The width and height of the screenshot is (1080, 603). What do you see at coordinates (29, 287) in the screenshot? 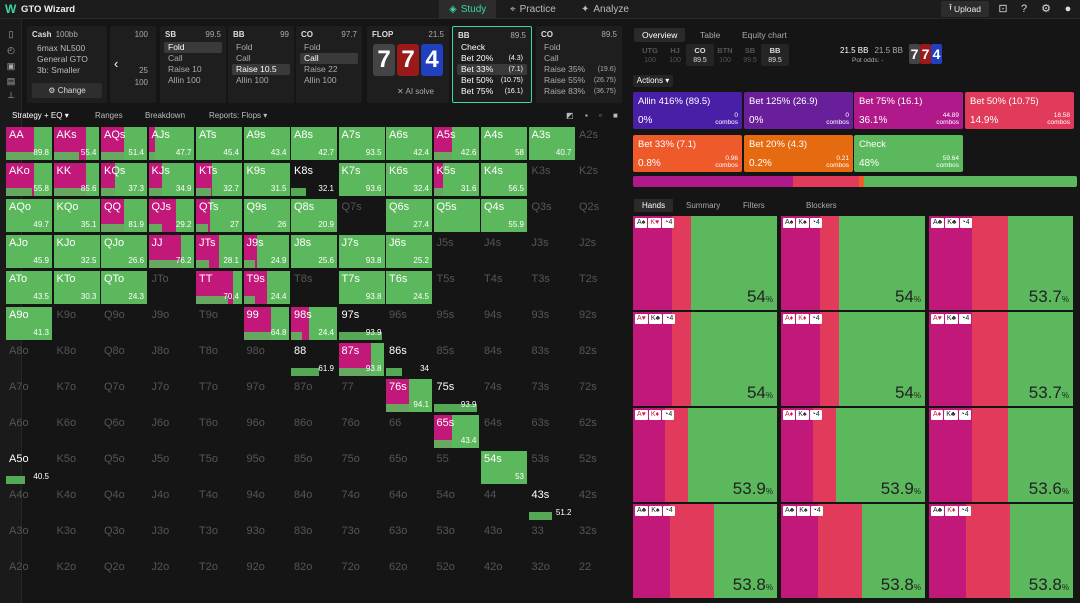
I see `hand-cell: ATo 43.5` at bounding box center [29, 287].